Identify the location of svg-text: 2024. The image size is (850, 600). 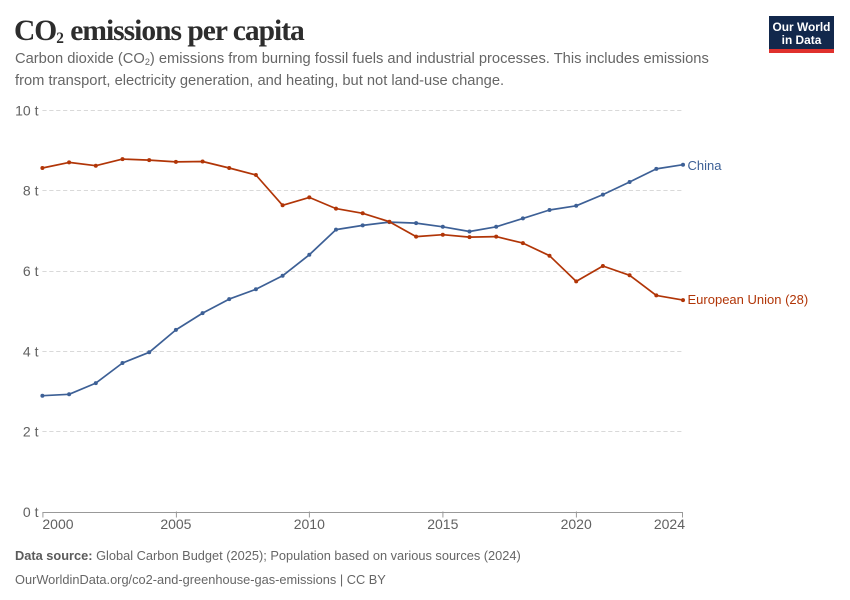
(669, 524).